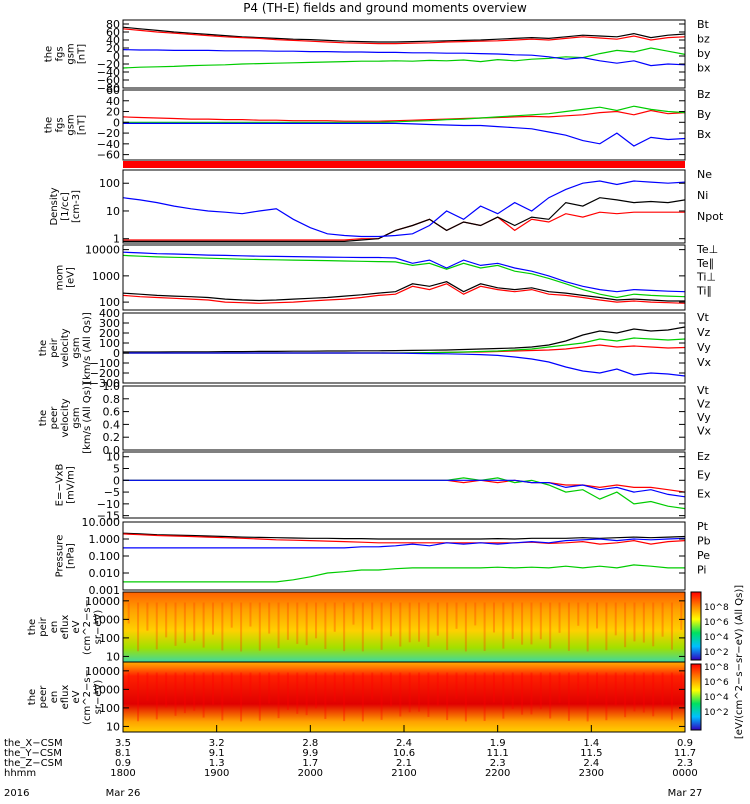  I want to click on x-tick-label: 2200, so click(497, 773).